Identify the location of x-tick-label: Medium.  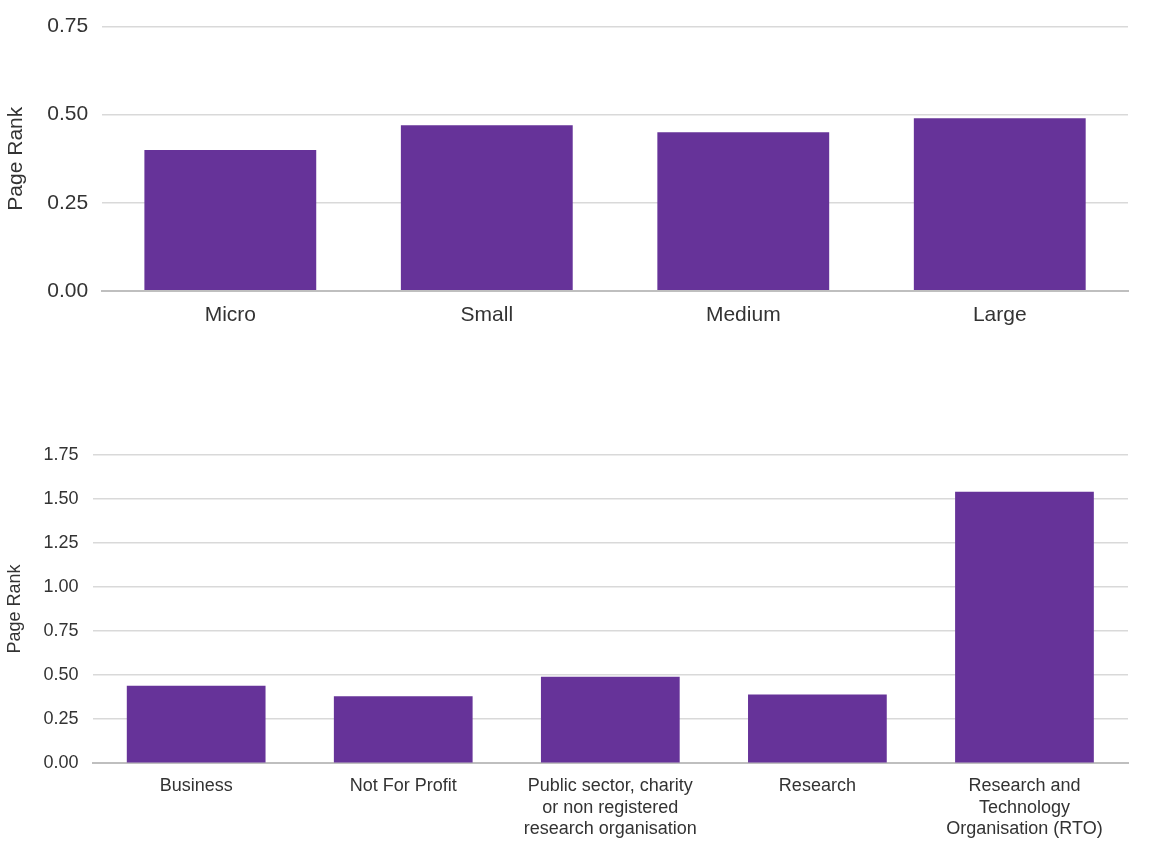
(743, 314).